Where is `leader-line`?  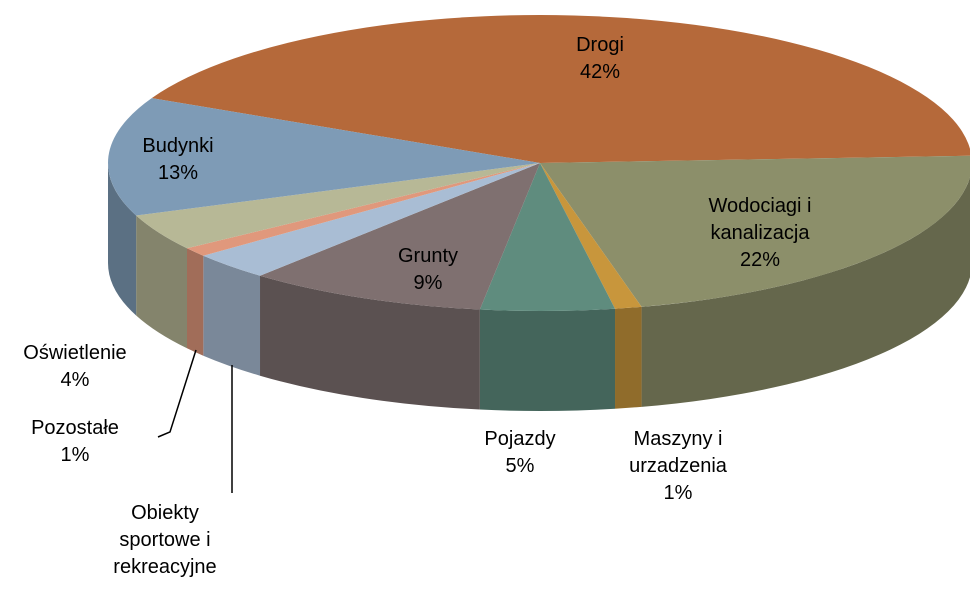
leader-line is located at coordinates (177, 393).